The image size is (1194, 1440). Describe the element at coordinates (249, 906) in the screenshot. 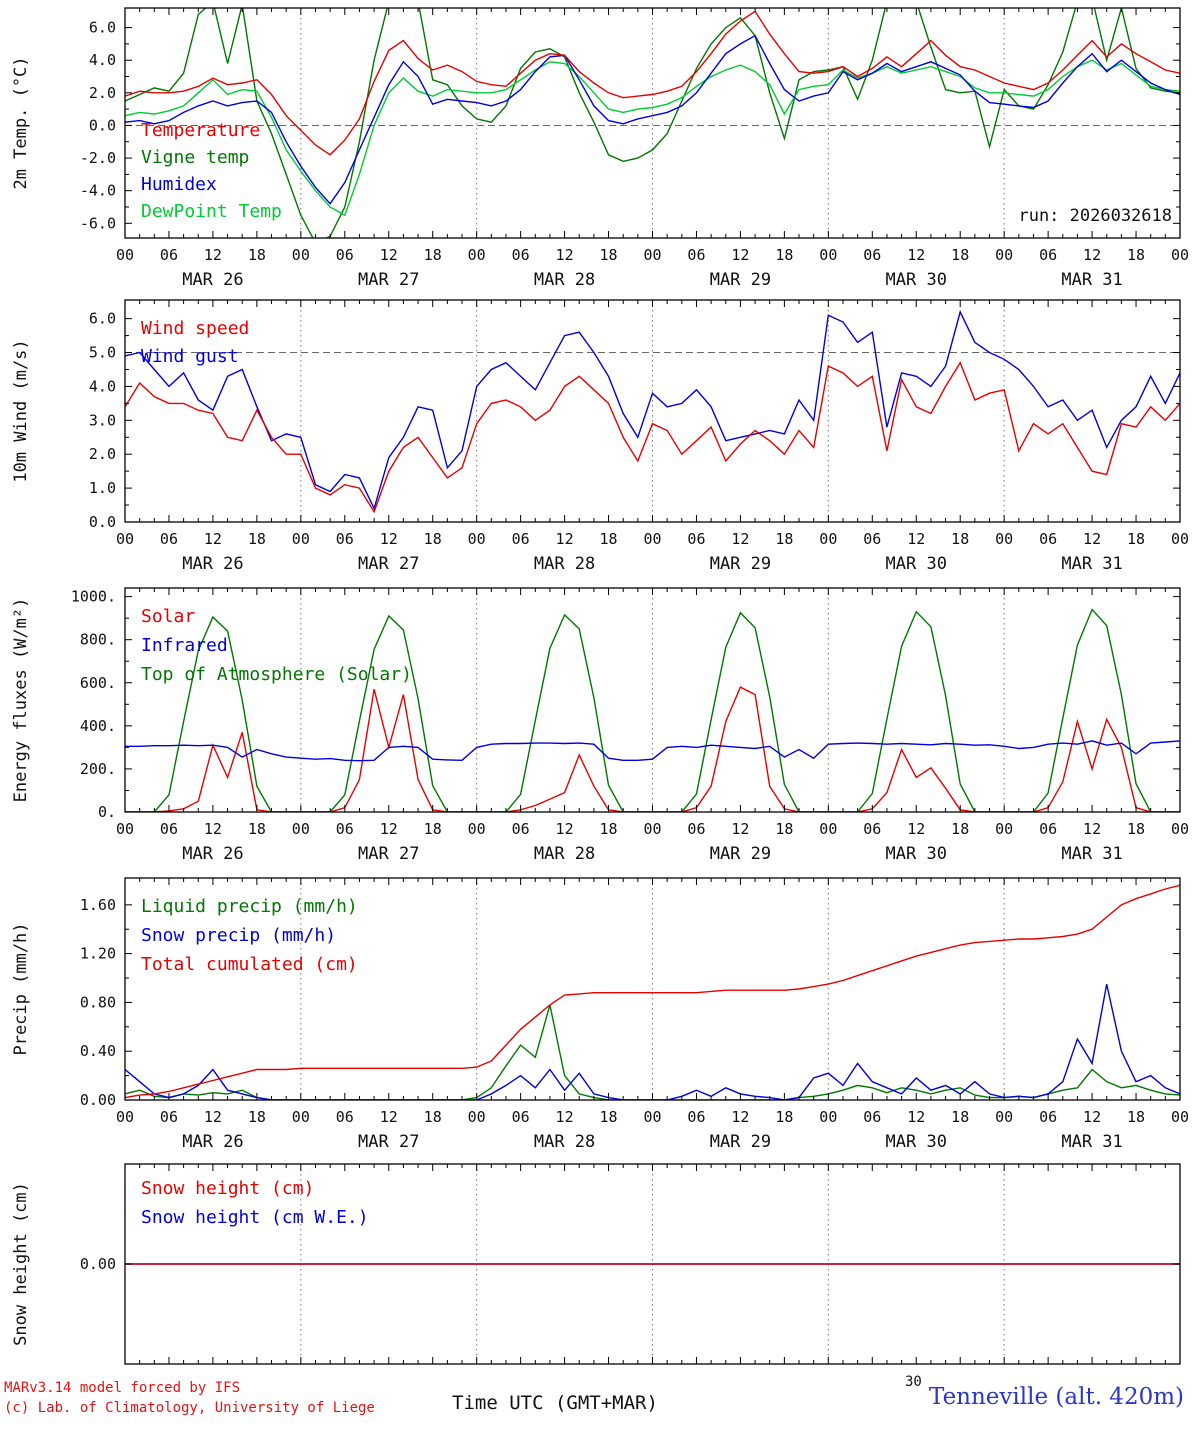

I see `legend-liquid-precip-mm-h-: Liquid precip (mm/h)` at that location.